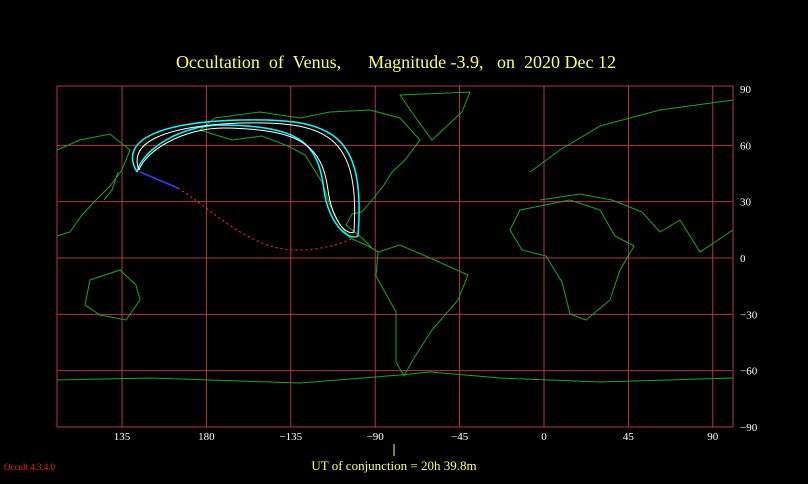 The image size is (808, 484). Describe the element at coordinates (422, 311) in the screenshot. I see `south-america` at that location.